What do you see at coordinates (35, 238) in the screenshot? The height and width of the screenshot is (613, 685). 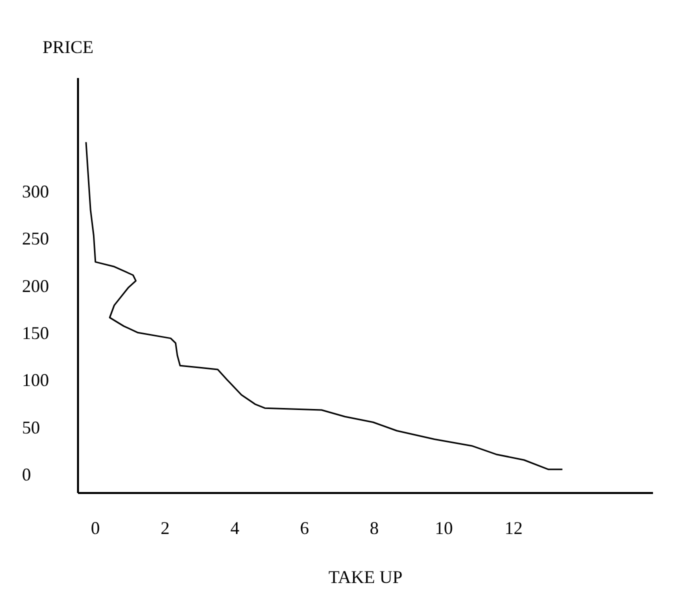 I see `y-tick-label: 250` at bounding box center [35, 238].